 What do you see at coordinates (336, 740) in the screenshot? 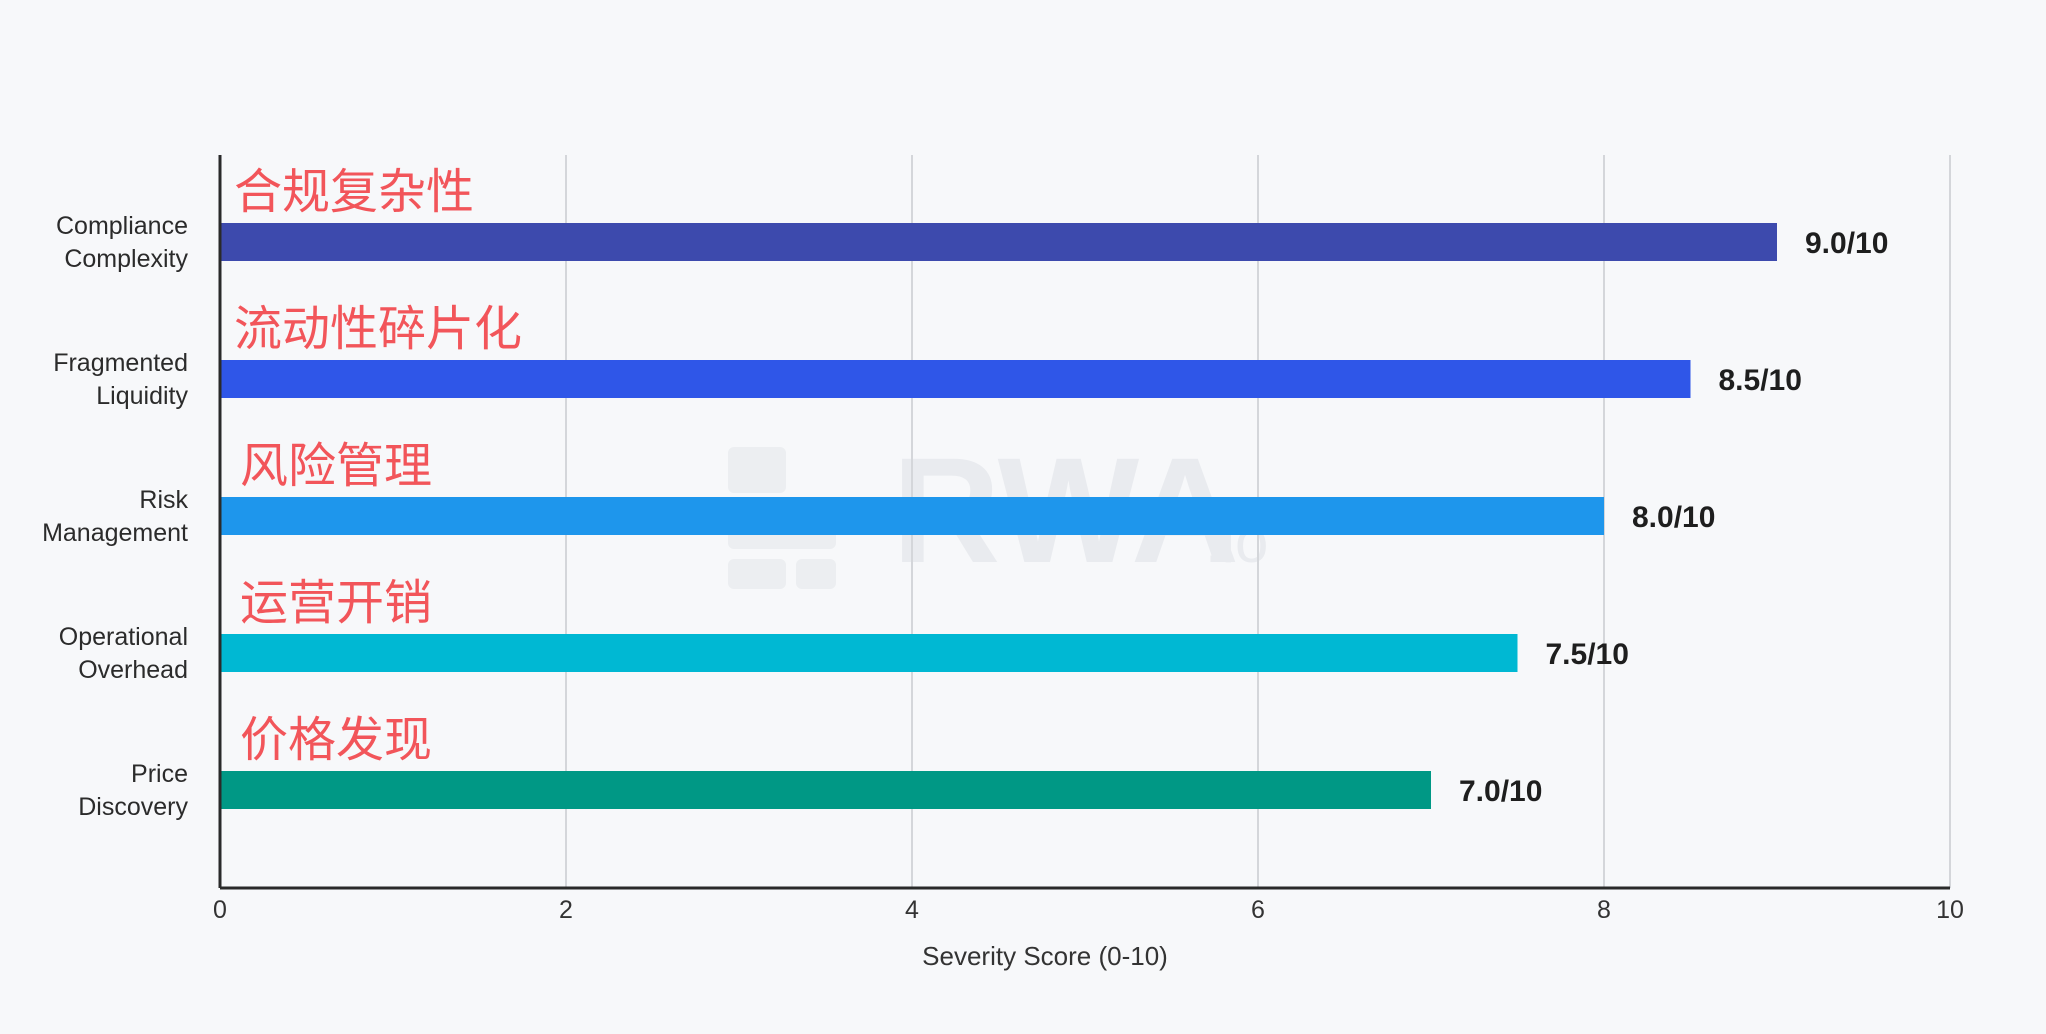
I see `bar-annotation-5: 价格发现` at bounding box center [336, 740].